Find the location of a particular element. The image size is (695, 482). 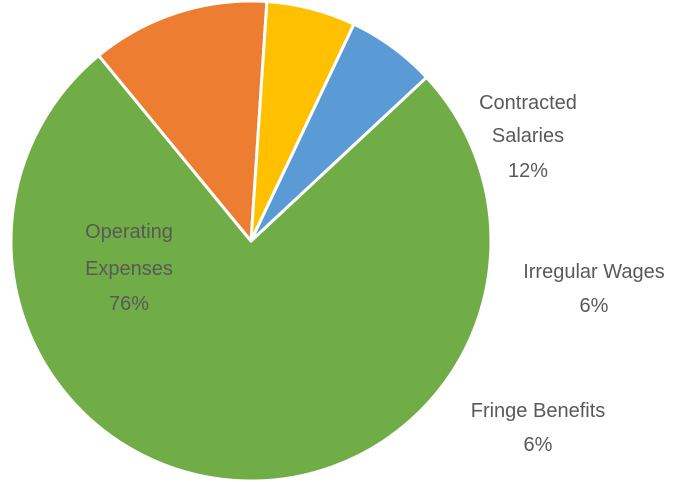

label-contracted-salaries-line1: Contracted is located at coordinates (528, 103).